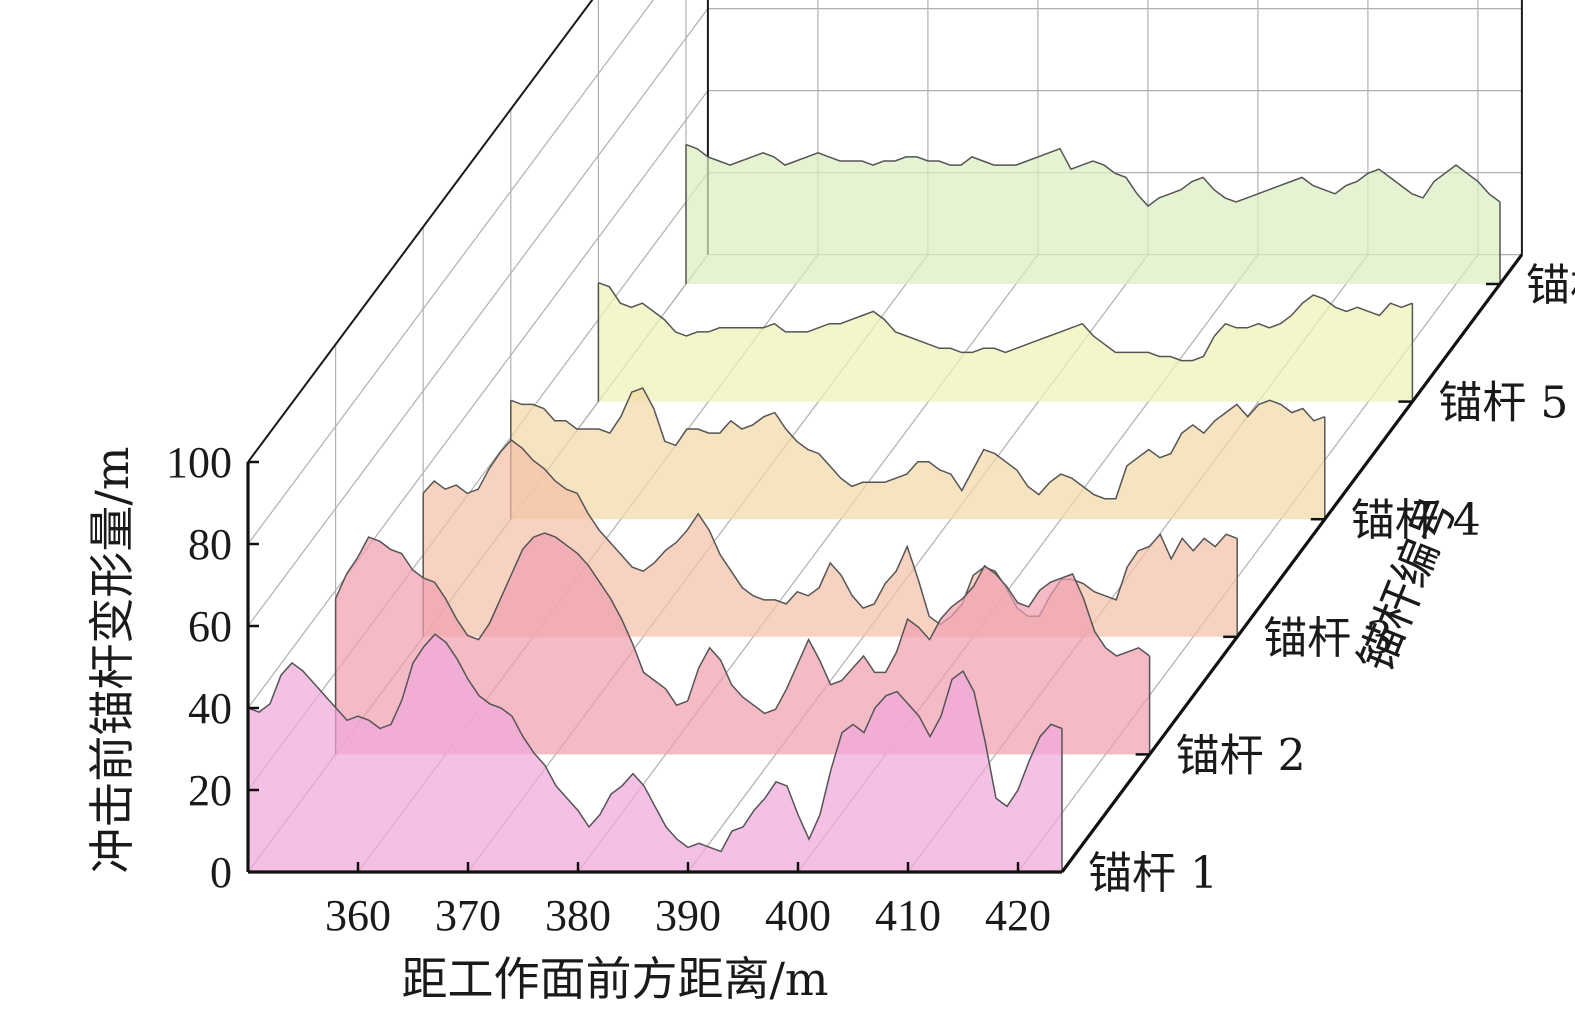 The image size is (1575, 1018). I want to click on y-tick-label: 100, so click(199, 462).